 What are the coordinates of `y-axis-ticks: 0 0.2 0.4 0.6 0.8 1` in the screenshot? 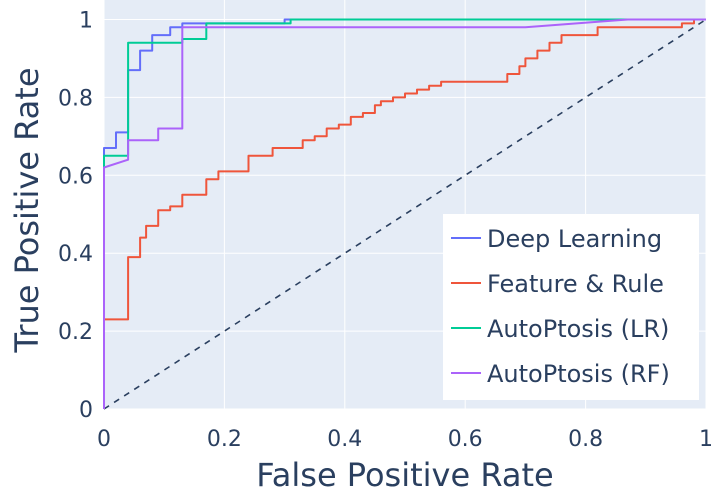 It's located at (75, 215).